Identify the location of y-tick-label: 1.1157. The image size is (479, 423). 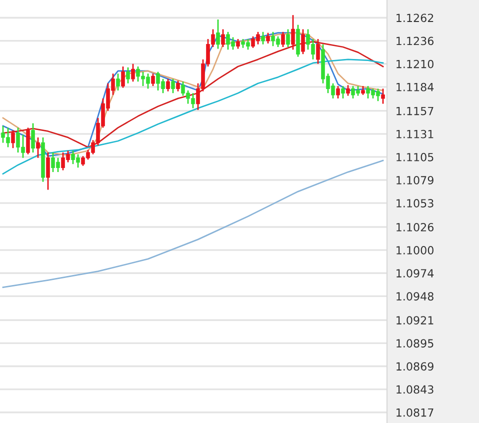
(415, 111).